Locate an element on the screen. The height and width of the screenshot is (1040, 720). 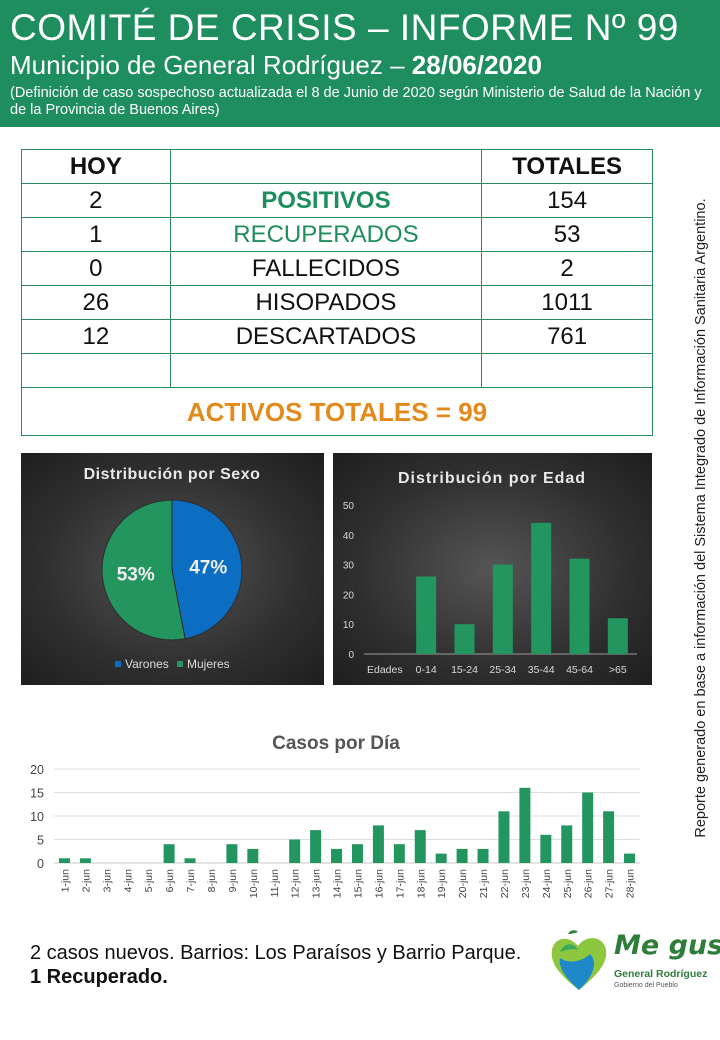
cases-x-tick: 26-jun is located at coordinates (589, 883).